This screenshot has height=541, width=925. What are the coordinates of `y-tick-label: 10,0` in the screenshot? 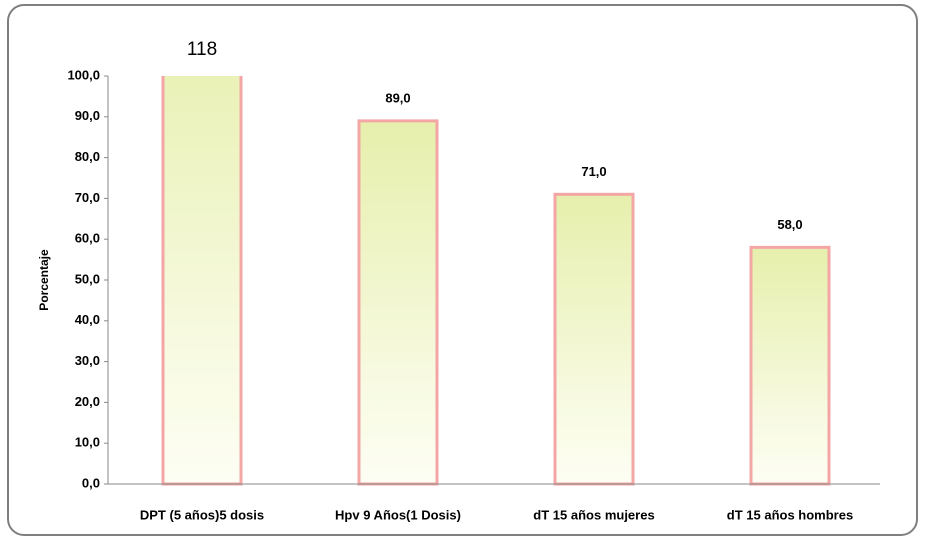 It's located at (87, 442).